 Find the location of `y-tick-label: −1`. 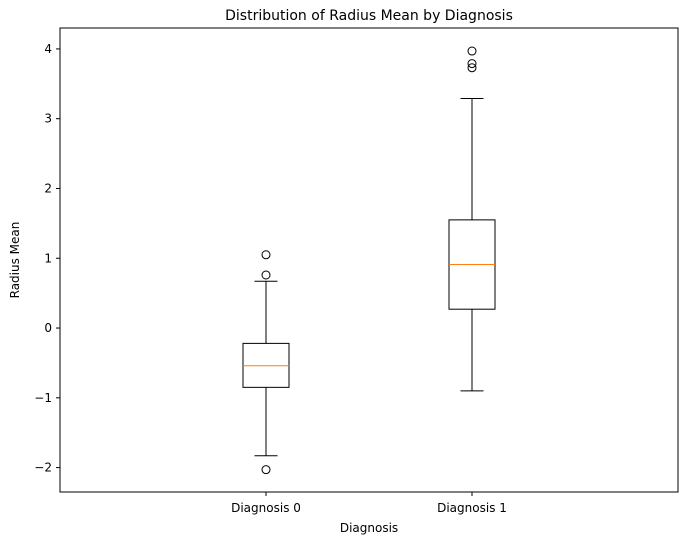

y-tick-label: −1 is located at coordinates (43, 398).